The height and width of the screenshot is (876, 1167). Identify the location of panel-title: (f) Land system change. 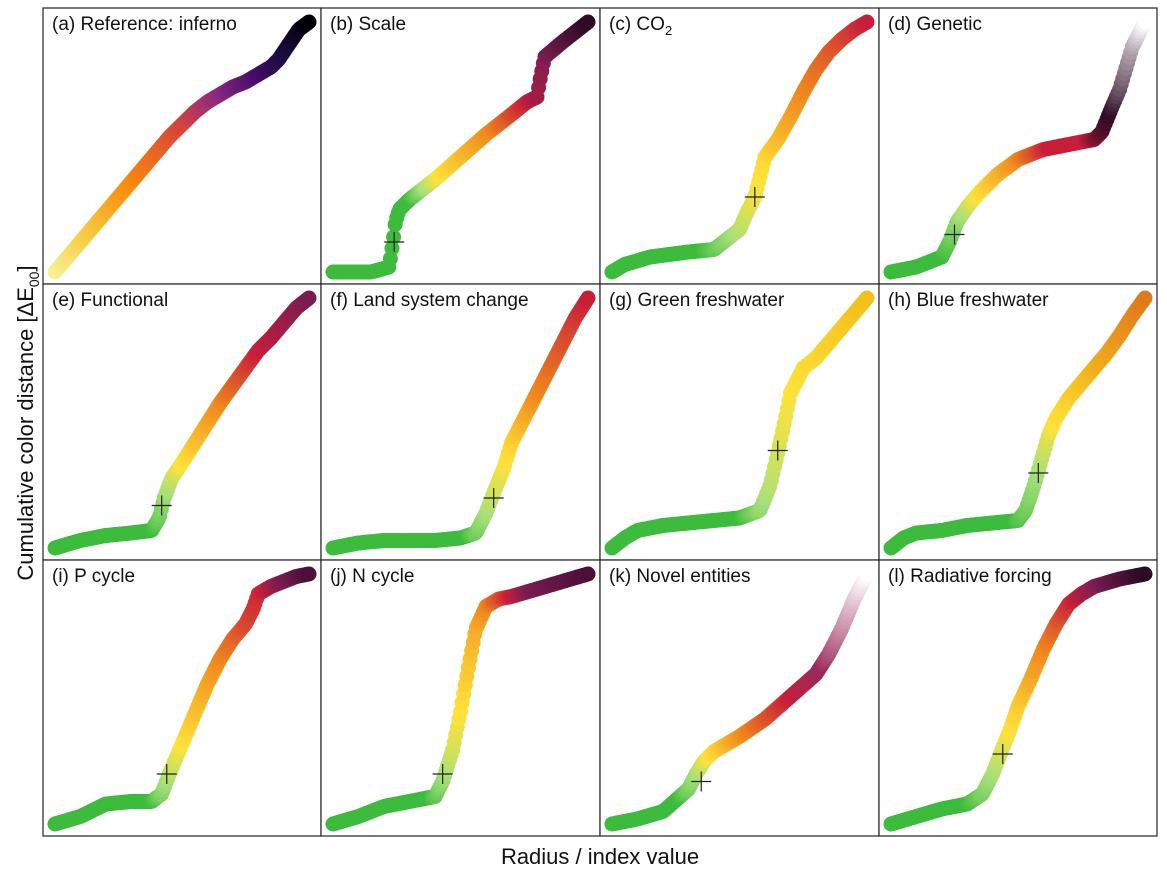
(429, 300).